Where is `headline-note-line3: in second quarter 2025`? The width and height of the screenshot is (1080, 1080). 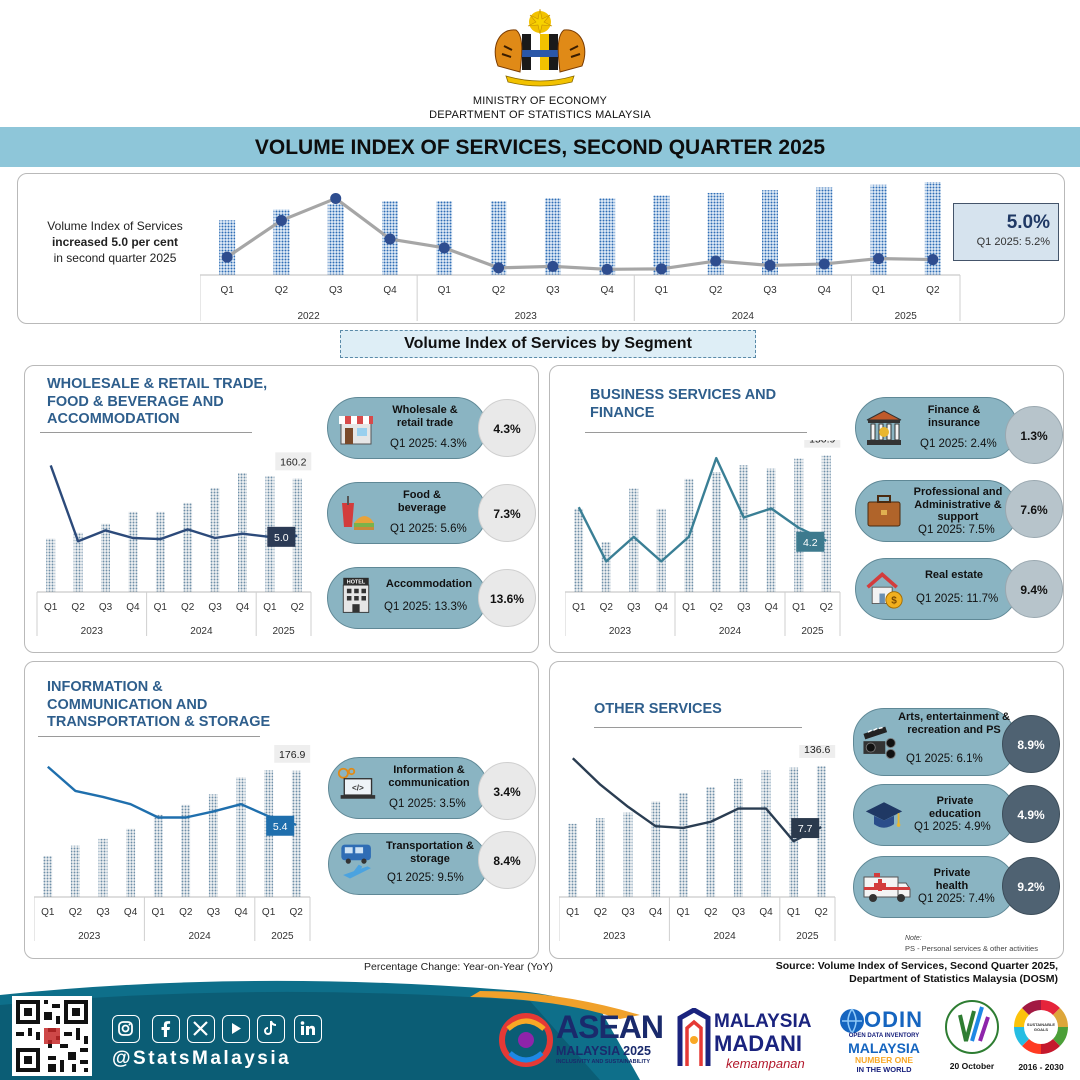 headline-note-line3: in second quarter 2025 is located at coordinates (115, 258).